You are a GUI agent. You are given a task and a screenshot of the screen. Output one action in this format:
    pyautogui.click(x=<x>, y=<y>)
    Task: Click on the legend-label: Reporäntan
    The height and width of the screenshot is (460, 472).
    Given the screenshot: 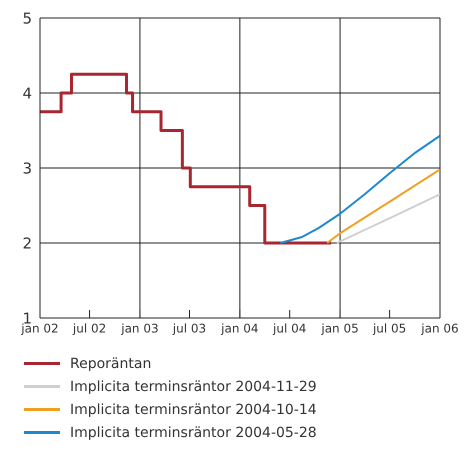 What is the action you would take?
    pyautogui.click(x=111, y=364)
    